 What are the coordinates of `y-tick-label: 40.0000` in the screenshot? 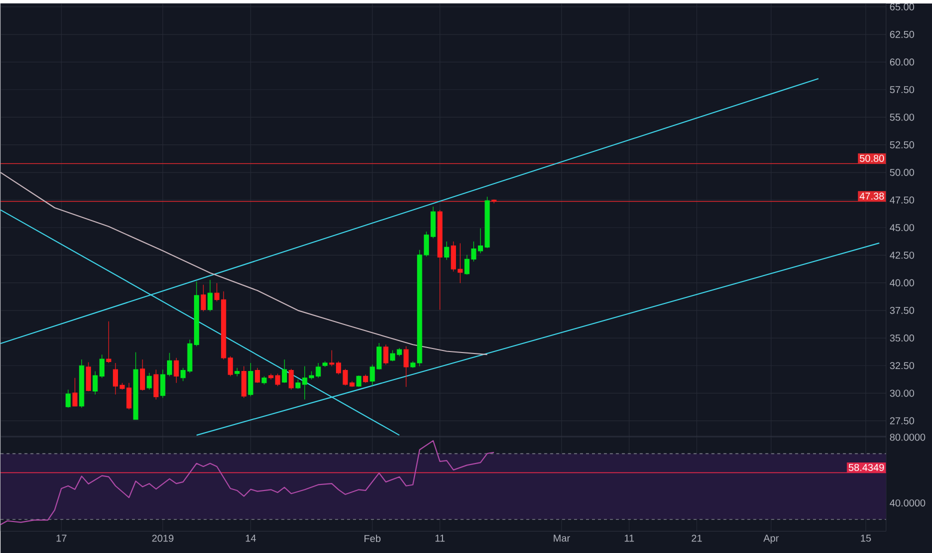 It's located at (908, 502).